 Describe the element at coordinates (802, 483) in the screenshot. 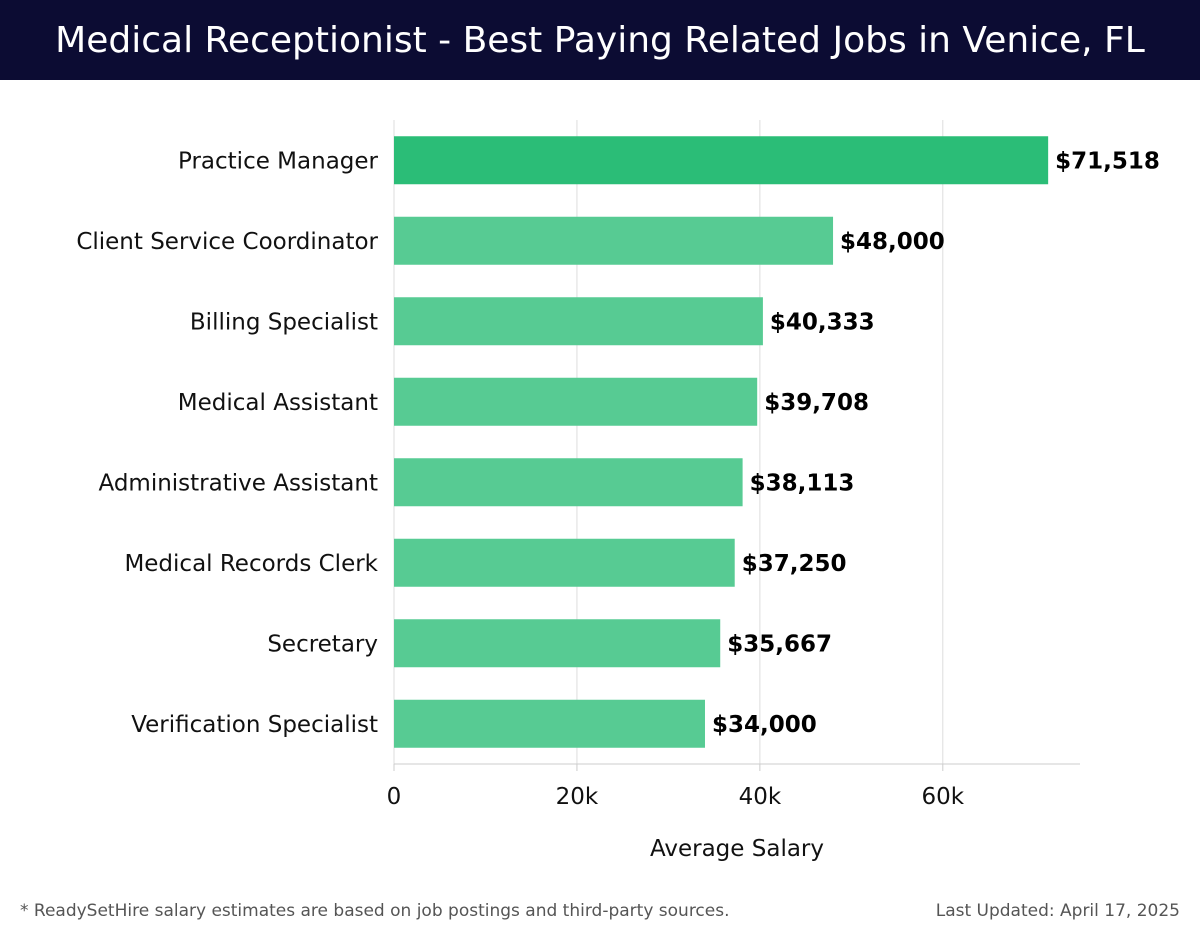

I see `value-label: $38,113` at that location.